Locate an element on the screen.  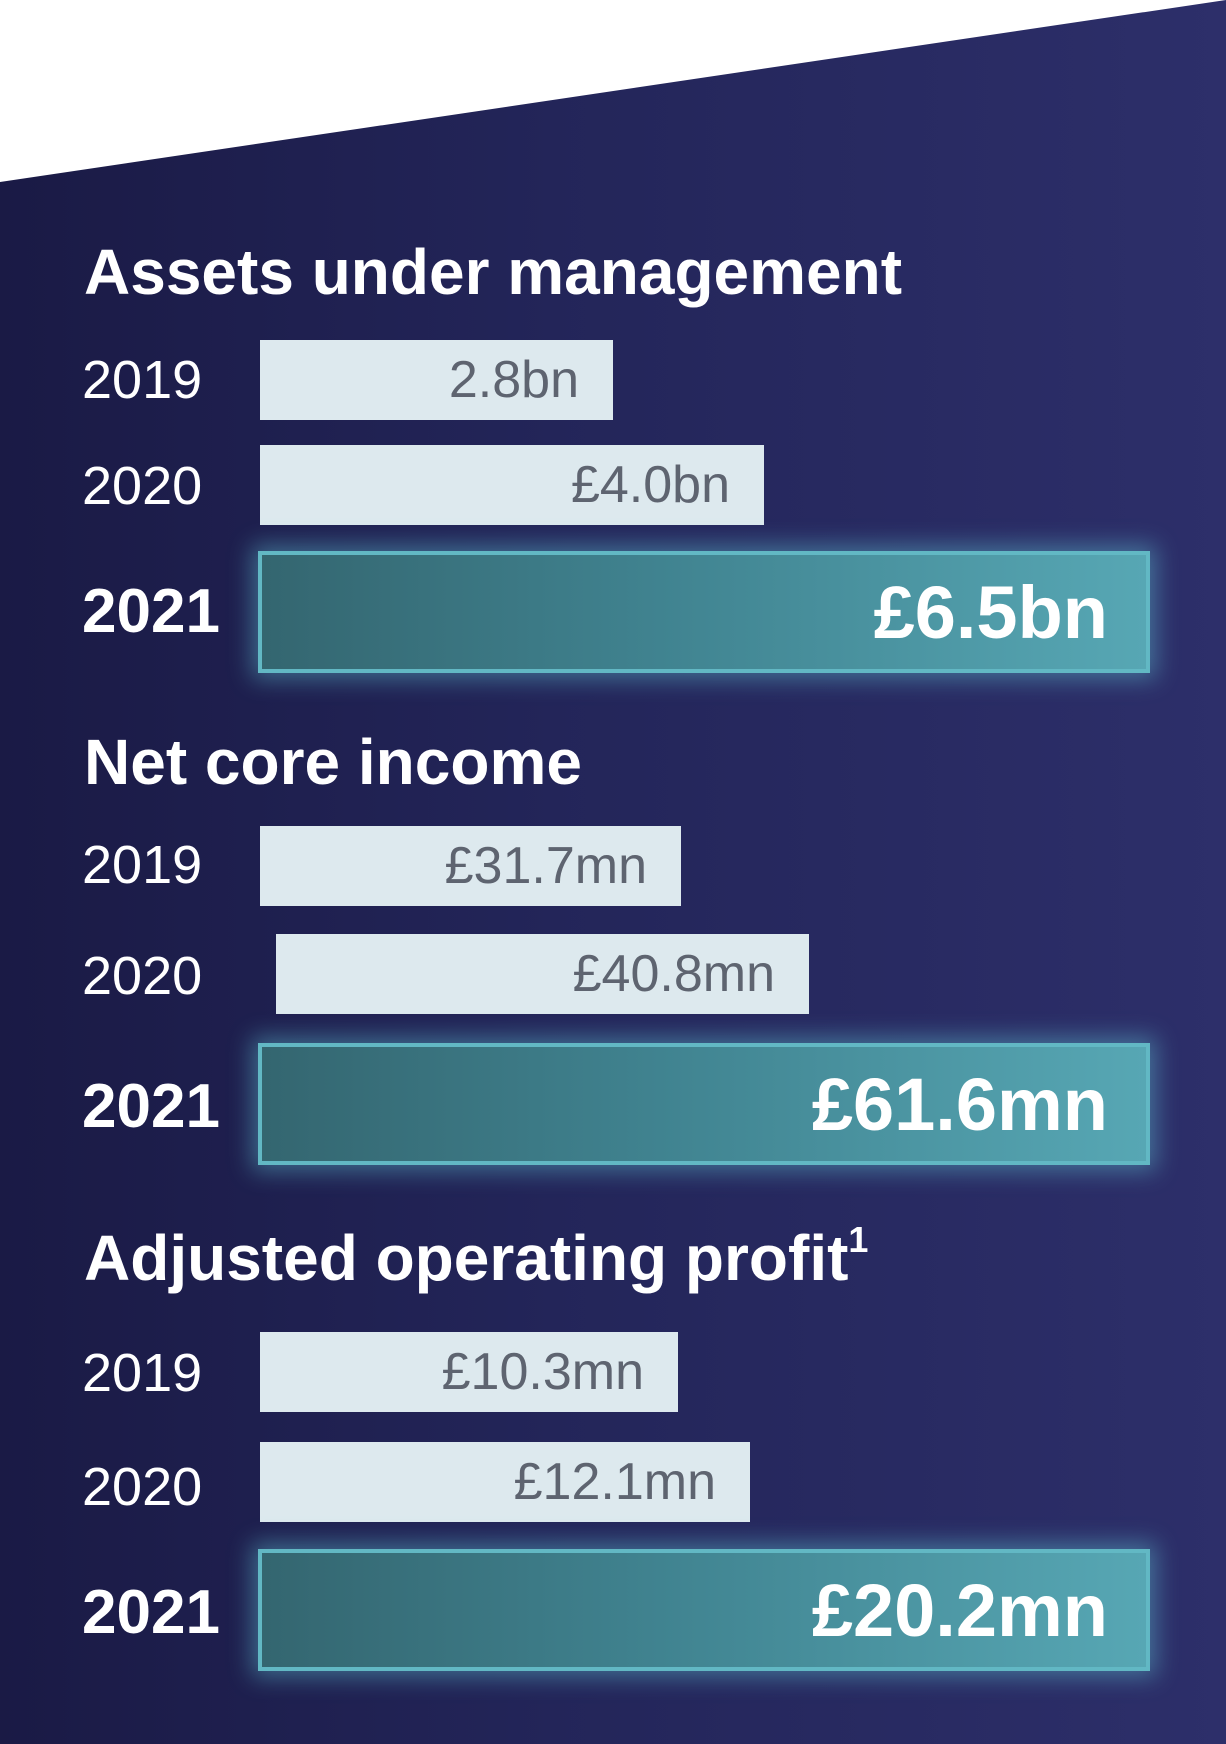
bar-aum-2019: 2.8bn is located at coordinates (436, 380).